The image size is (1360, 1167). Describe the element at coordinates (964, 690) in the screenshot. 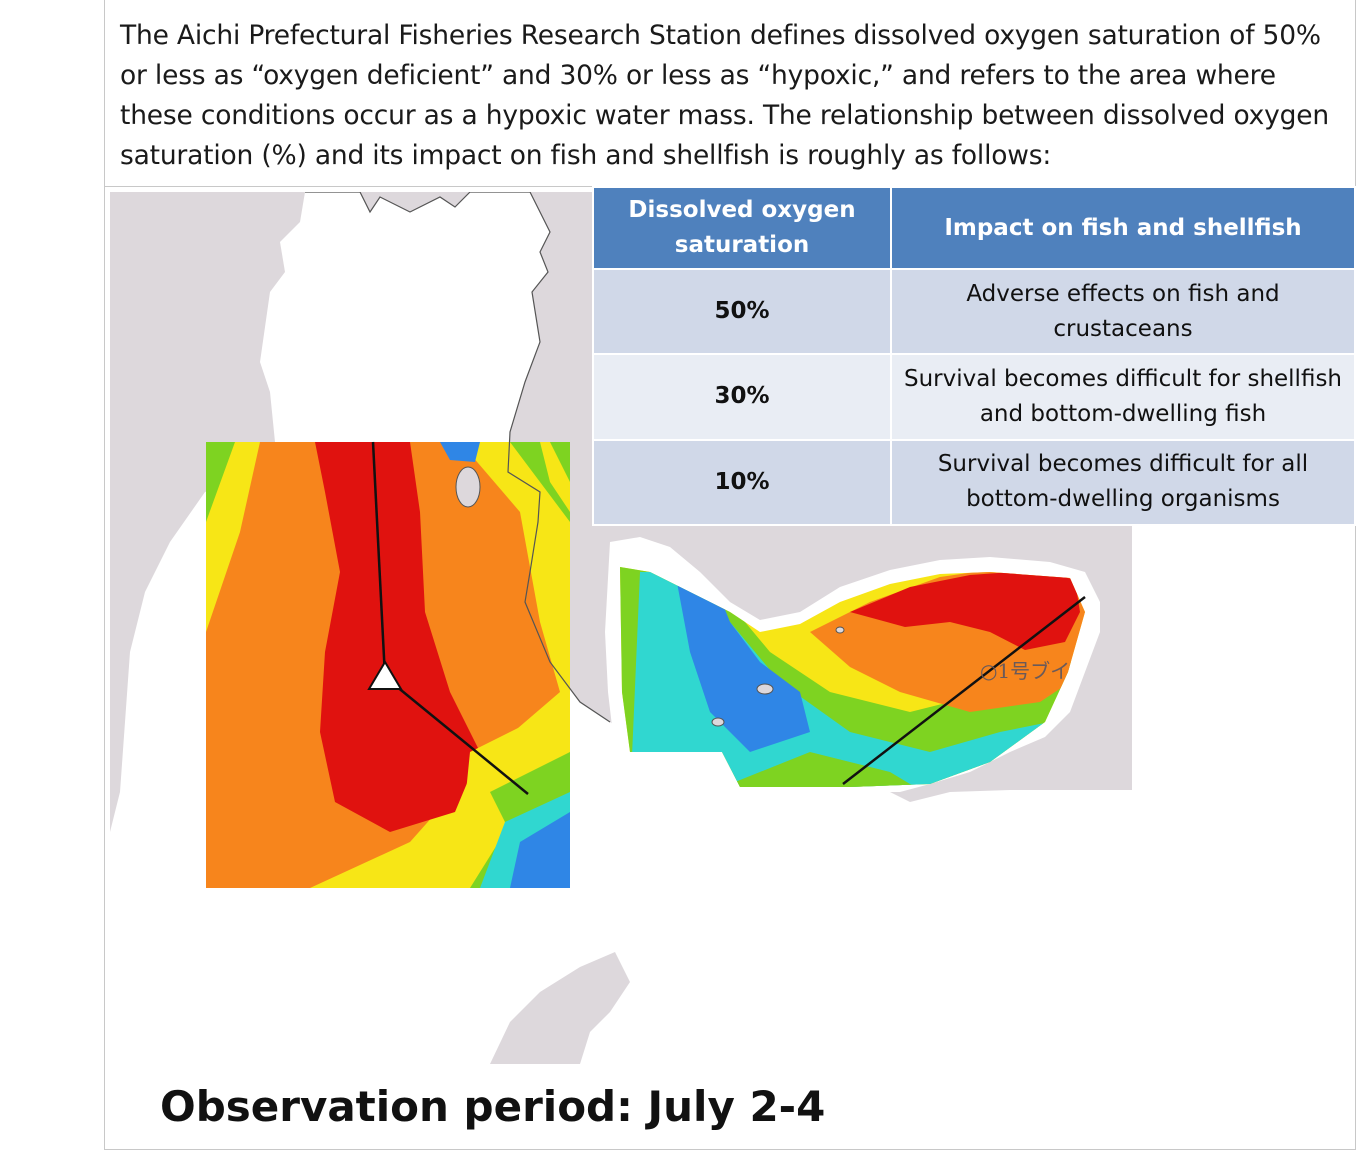

I see `transect-mikawa` at that location.